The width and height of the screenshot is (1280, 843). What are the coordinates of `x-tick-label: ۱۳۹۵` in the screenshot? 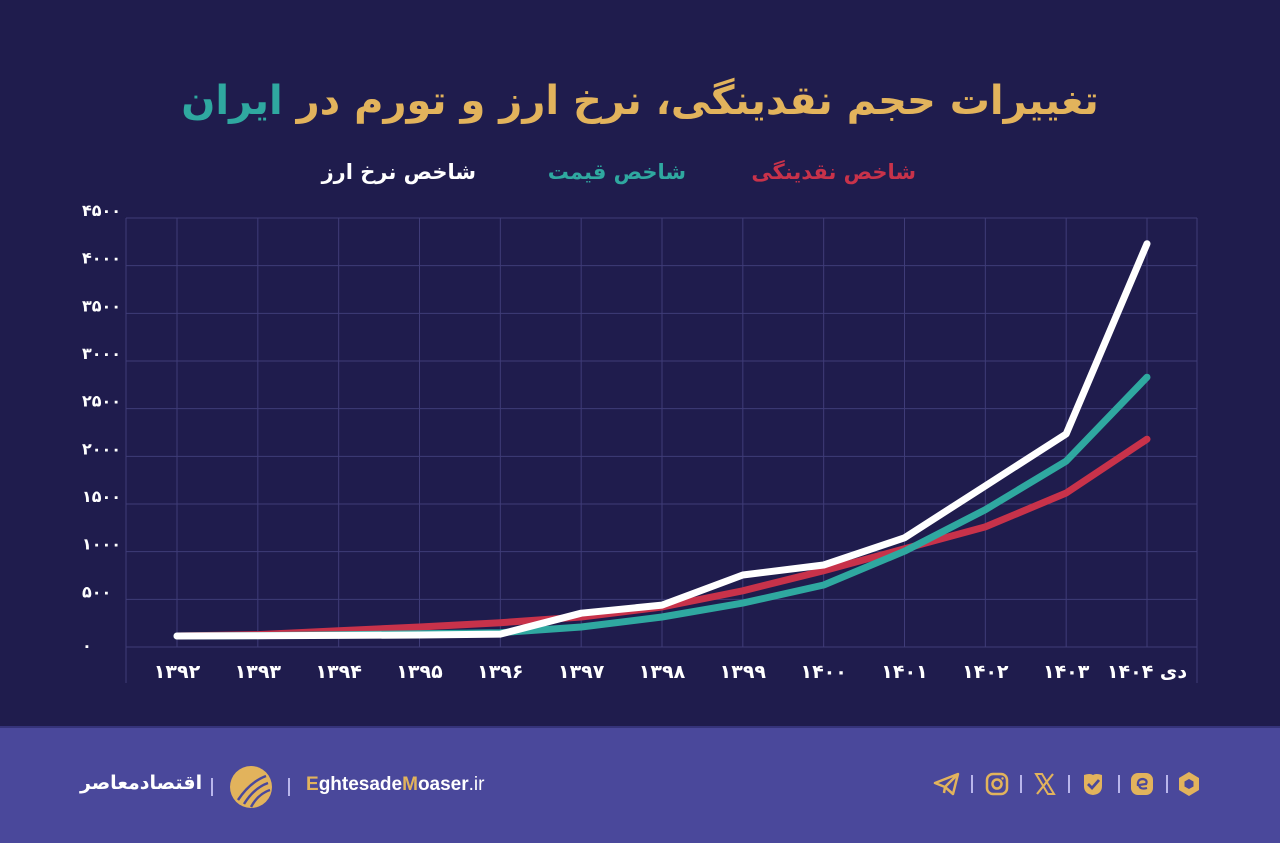 It's located at (419, 672).